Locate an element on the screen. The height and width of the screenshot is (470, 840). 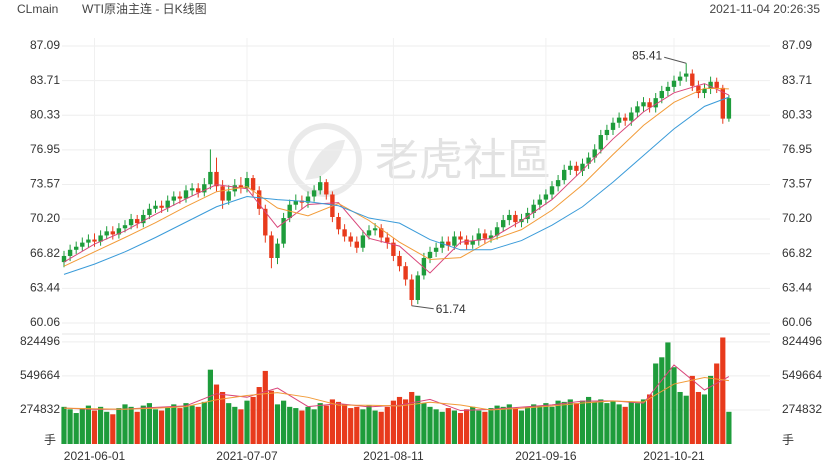
y-tick-label: 76.95 is located at coordinates (45, 149).